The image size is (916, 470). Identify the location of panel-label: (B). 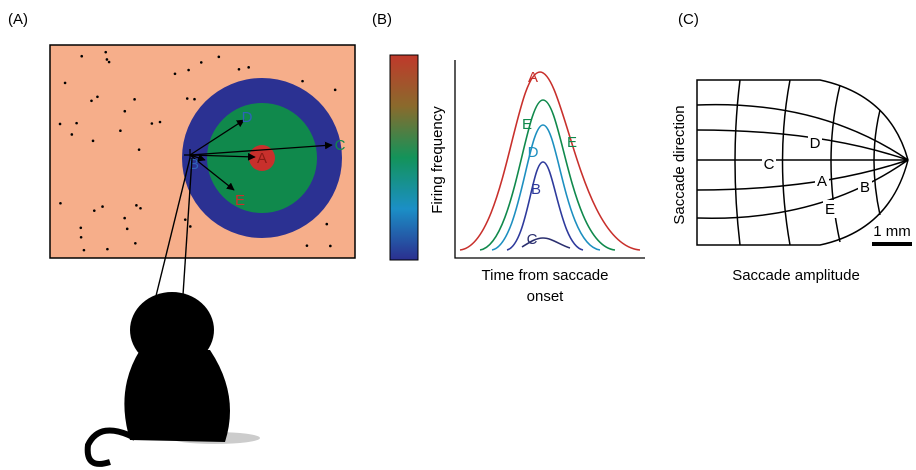
(382, 19).